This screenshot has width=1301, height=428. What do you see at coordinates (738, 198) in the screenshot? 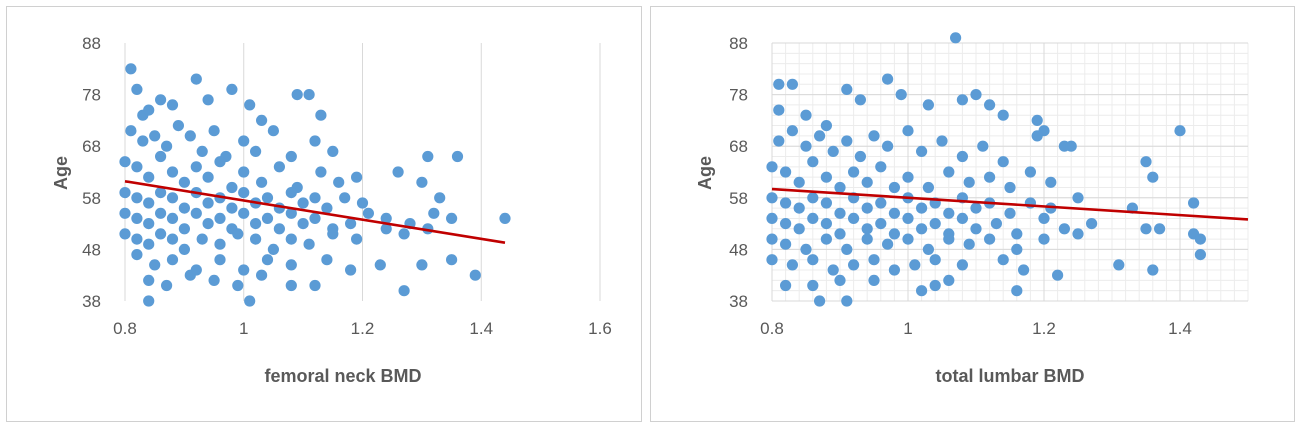
I see `y-tick-label: 58` at bounding box center [738, 198].